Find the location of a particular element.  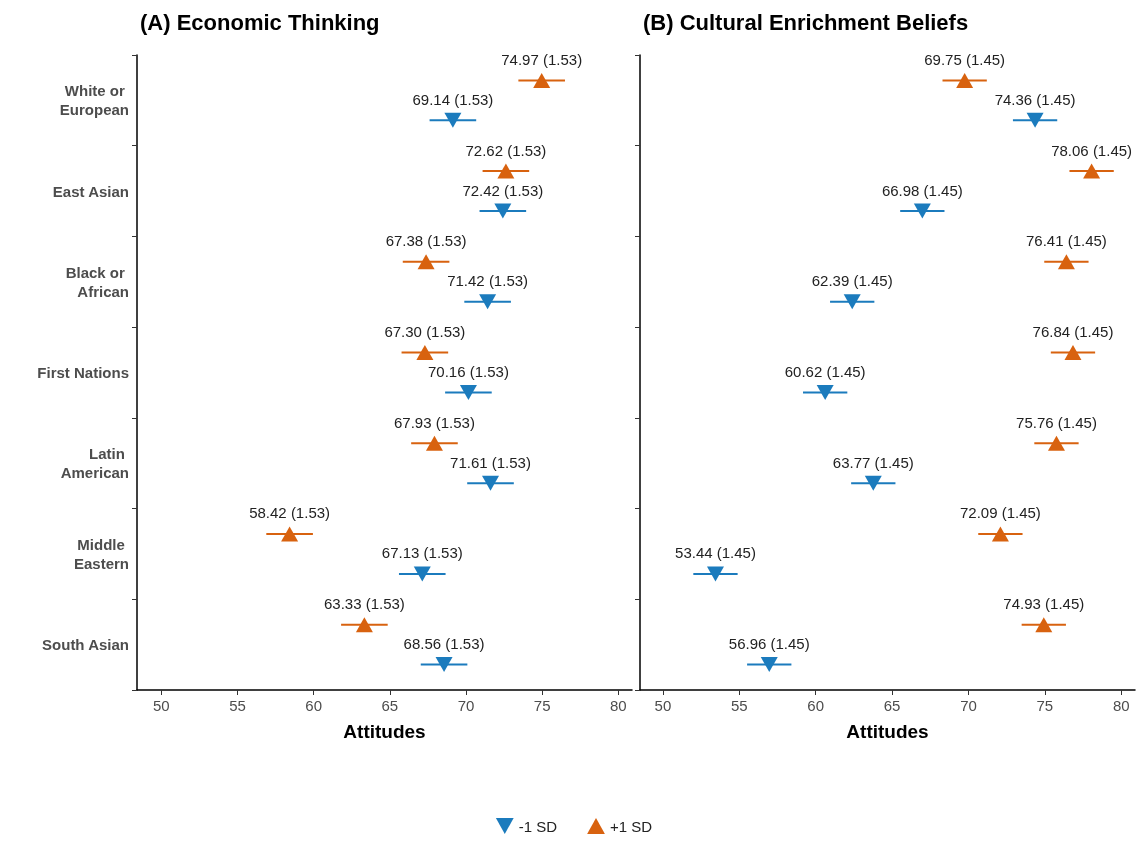

y-tick-label: First Nations is located at coordinates (83, 372).